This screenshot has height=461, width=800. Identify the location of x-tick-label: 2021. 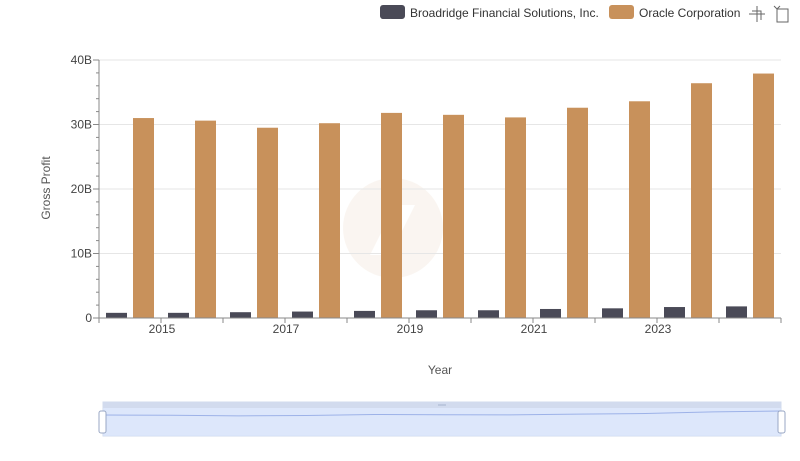
(534, 329).